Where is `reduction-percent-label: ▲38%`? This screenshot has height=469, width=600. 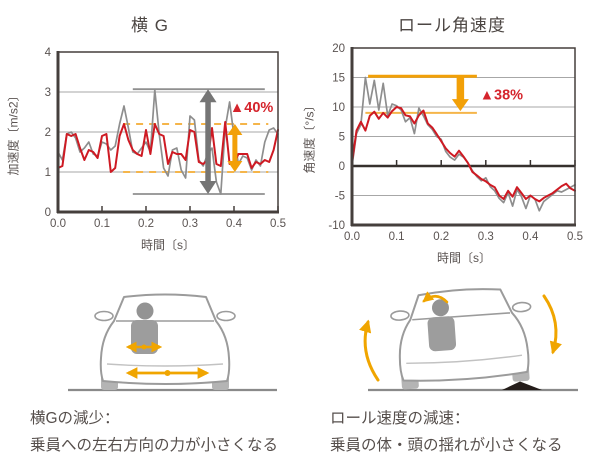
reduction-percent-label: ▲38% is located at coordinates (501, 96).